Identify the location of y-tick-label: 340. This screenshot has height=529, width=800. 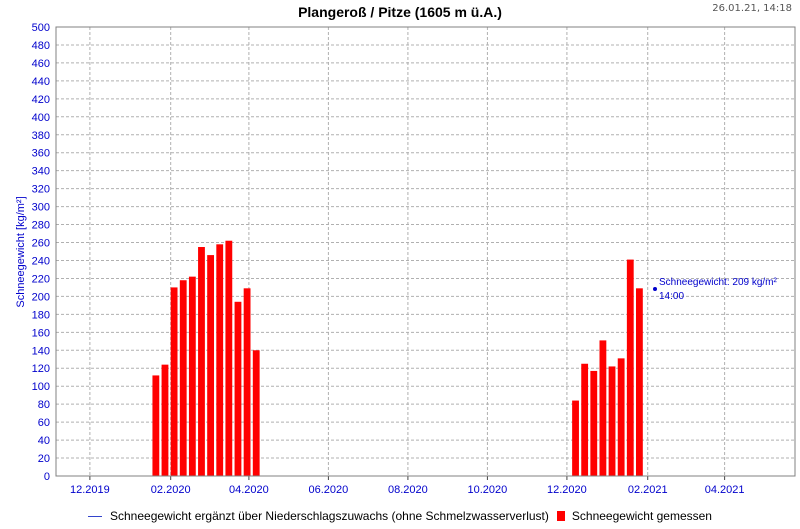
(41, 172).